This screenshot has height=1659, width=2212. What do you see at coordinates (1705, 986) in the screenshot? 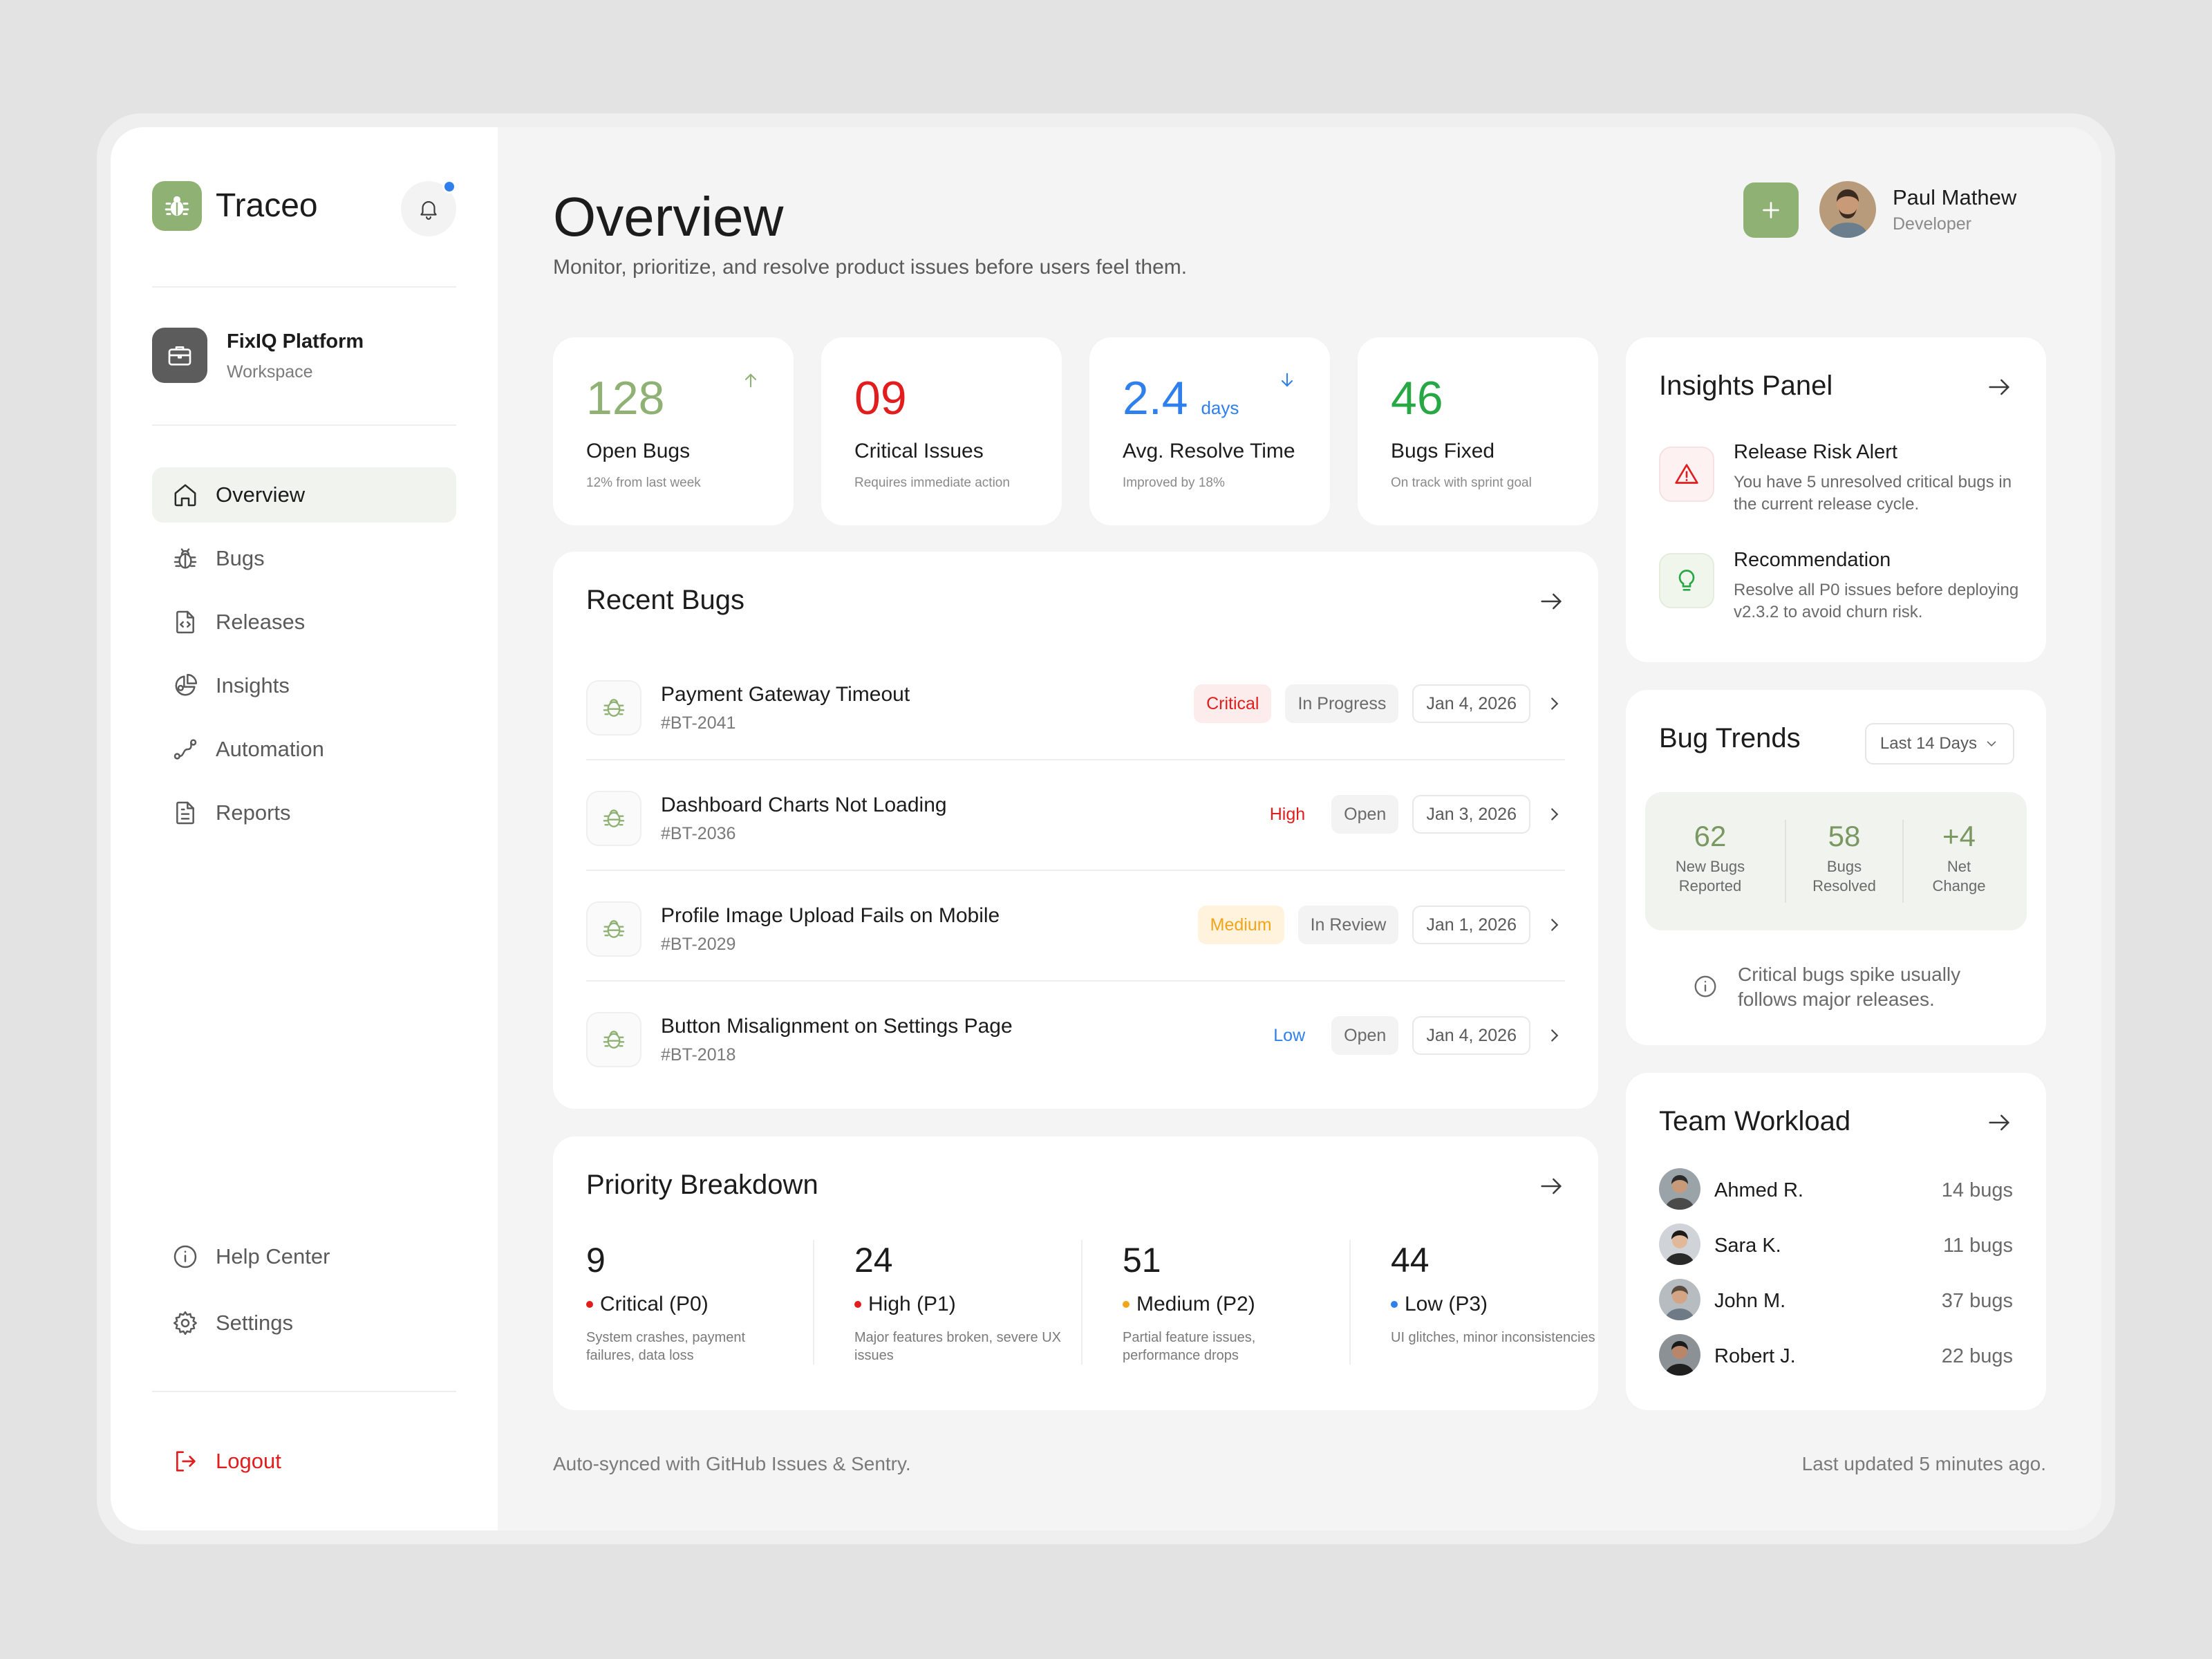
I see `info-icon` at bounding box center [1705, 986].